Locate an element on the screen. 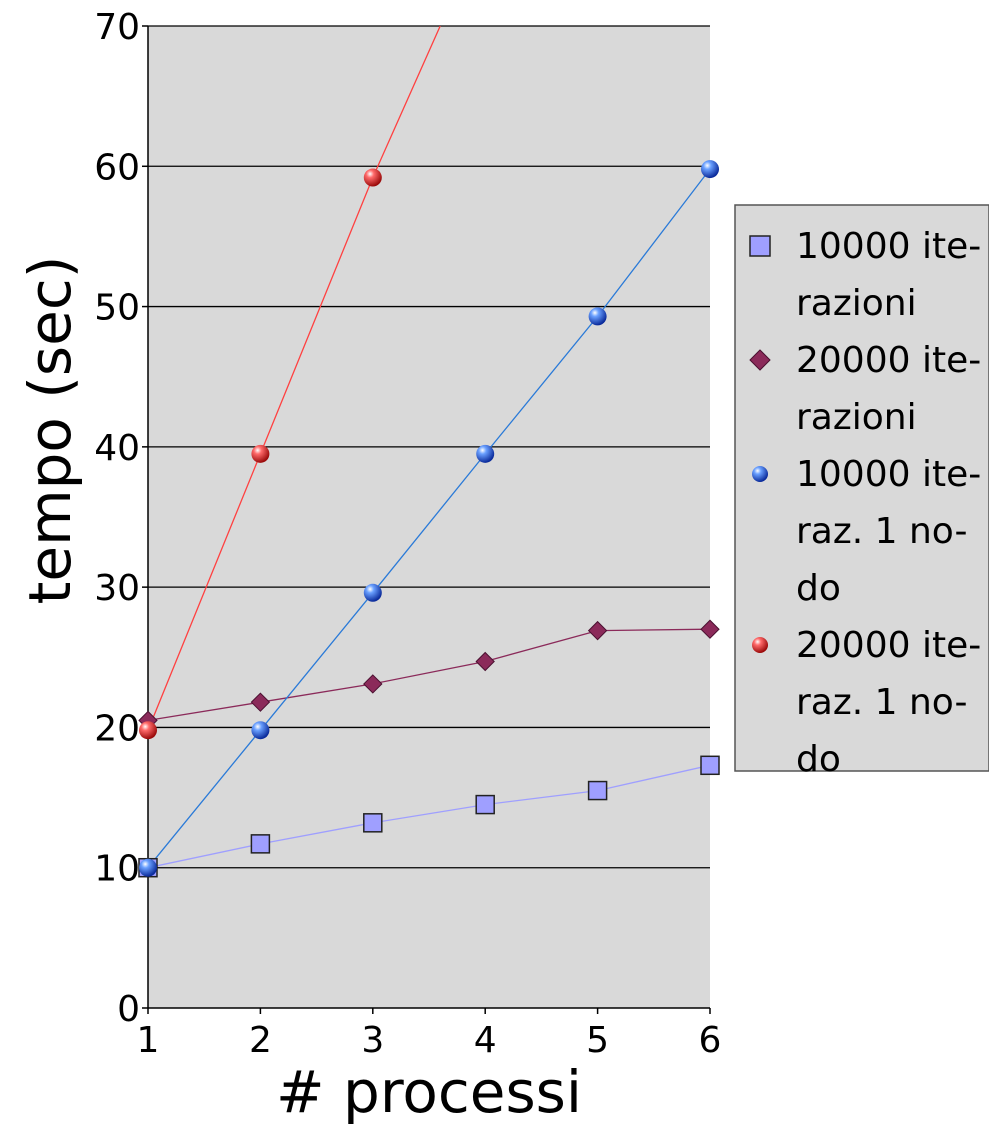 The image size is (989, 1127). x-tick-label: 4 is located at coordinates (485, 1040).